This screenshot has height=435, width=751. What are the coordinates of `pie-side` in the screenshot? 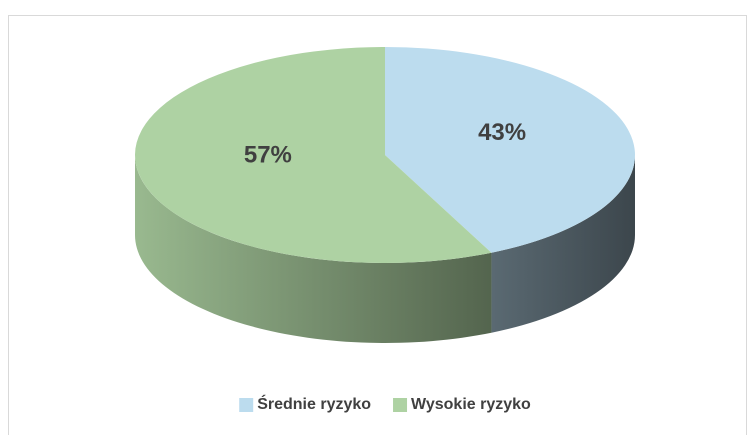 It's located at (563, 244).